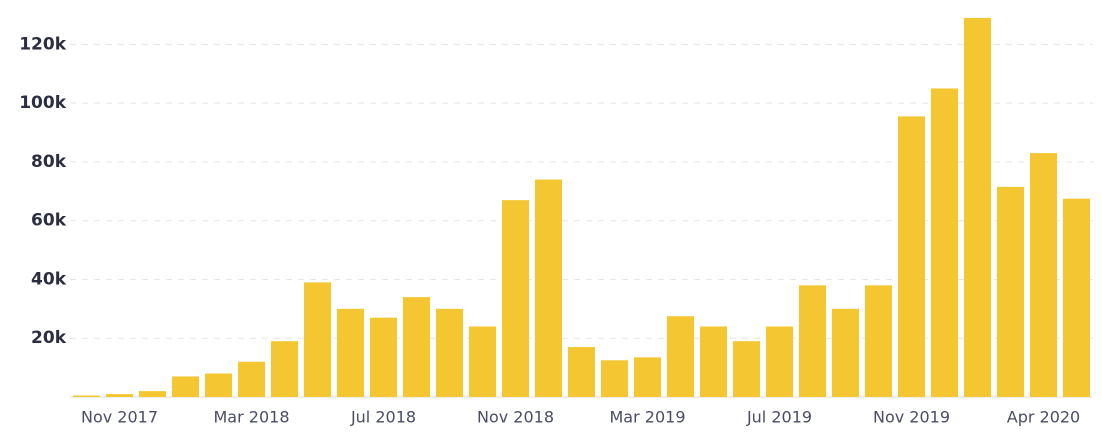 The width and height of the screenshot is (1102, 438). What do you see at coordinates (648, 417) in the screenshot?
I see `x-tick-label: Mar 2019` at bounding box center [648, 417].